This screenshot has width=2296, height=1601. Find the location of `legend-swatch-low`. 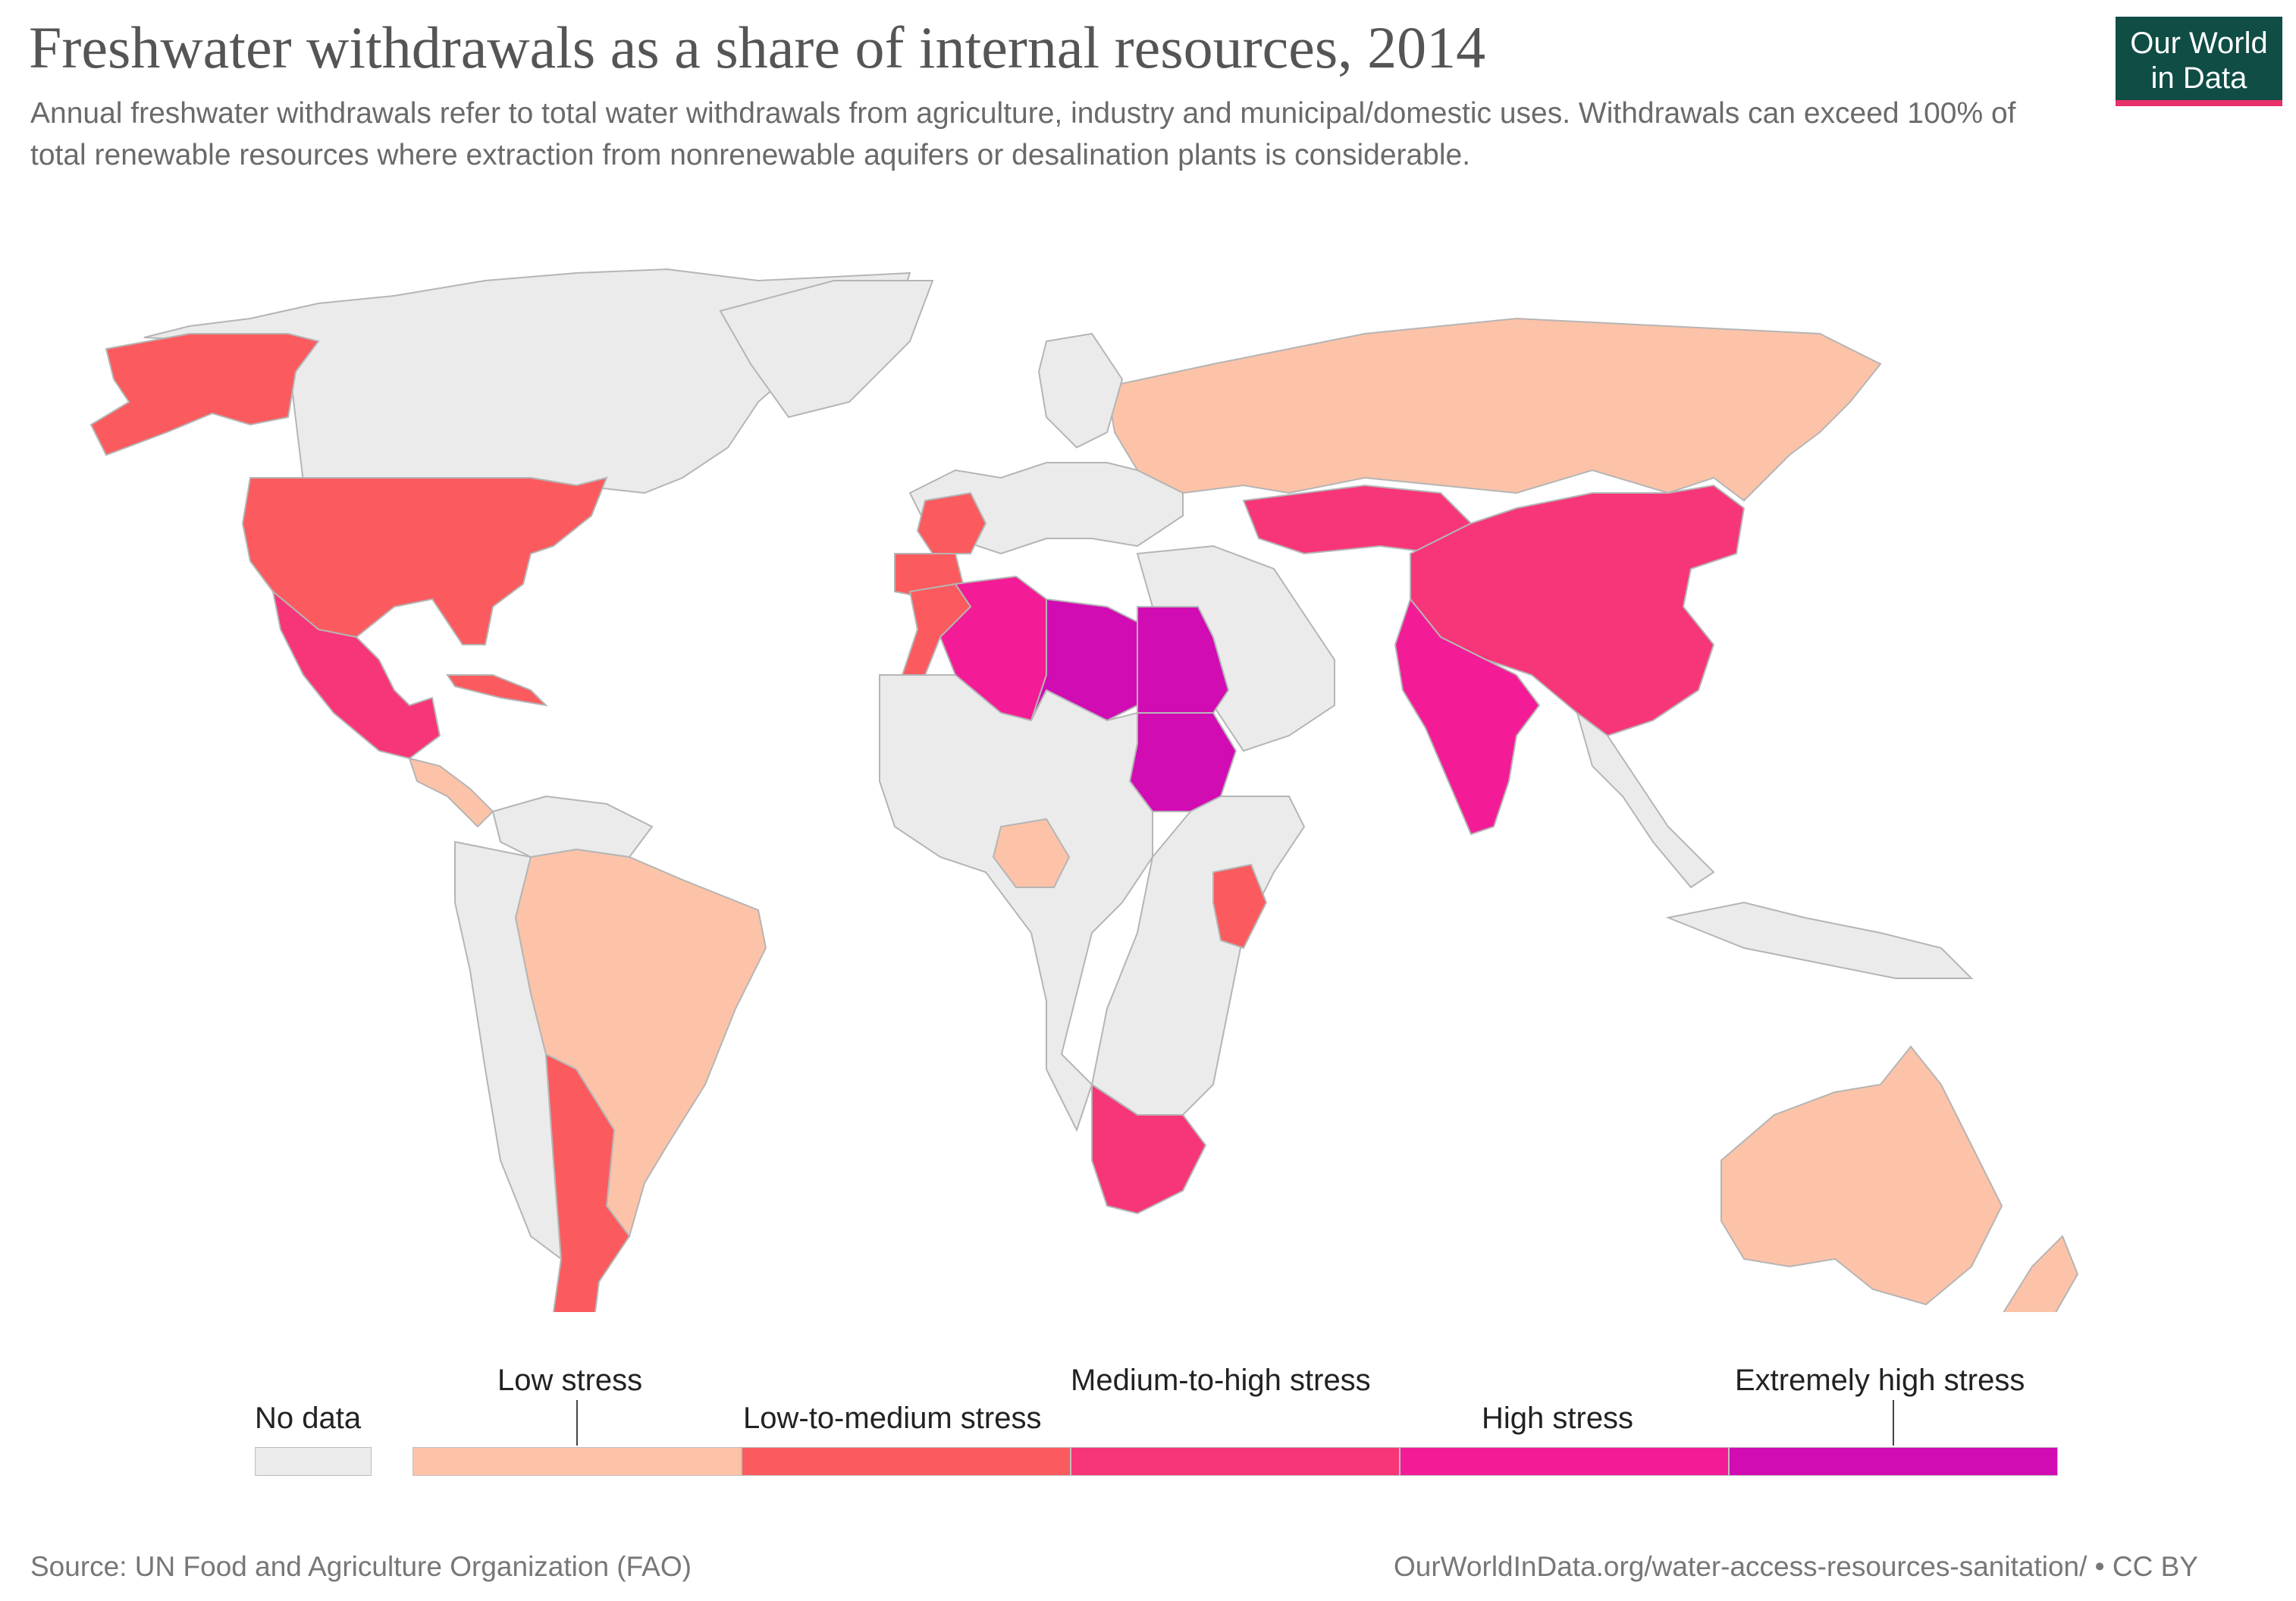

legend-swatch-low is located at coordinates (577, 1461).